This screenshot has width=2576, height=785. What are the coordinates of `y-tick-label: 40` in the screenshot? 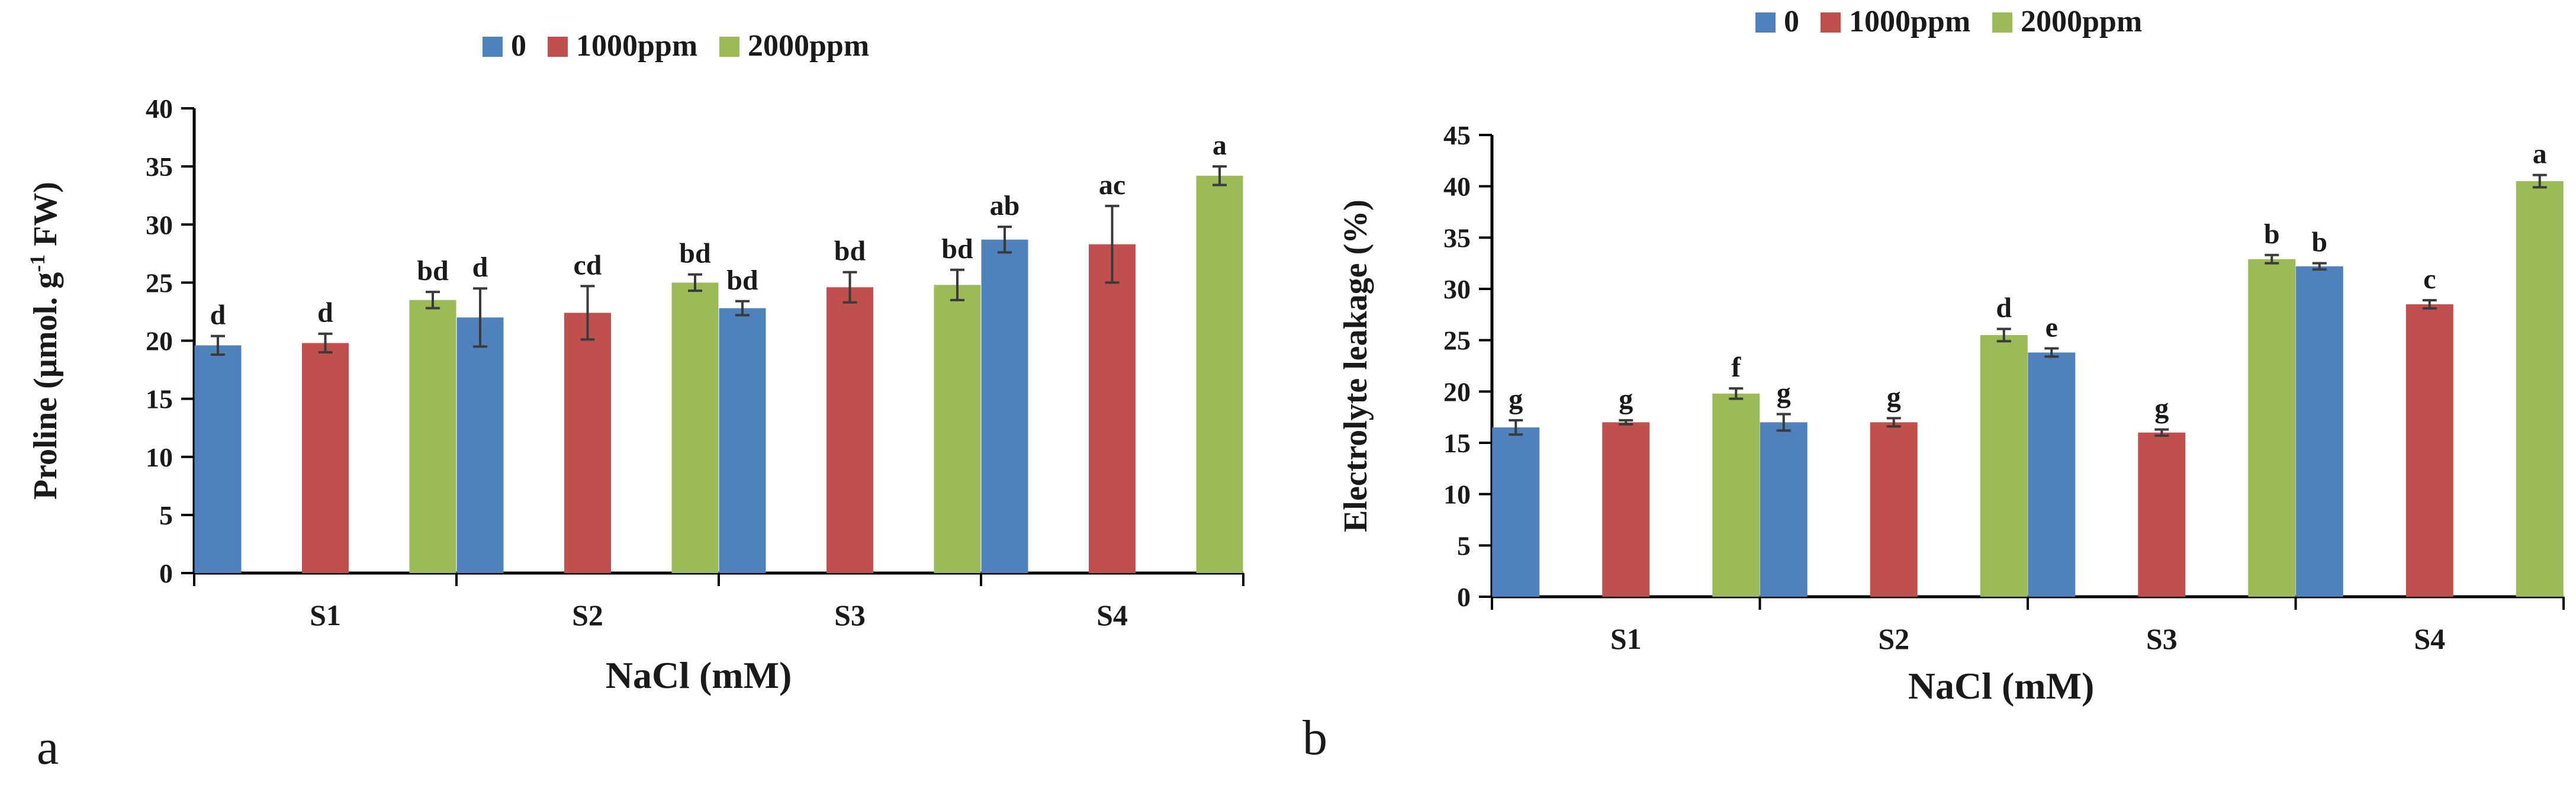 It's located at (1457, 187).